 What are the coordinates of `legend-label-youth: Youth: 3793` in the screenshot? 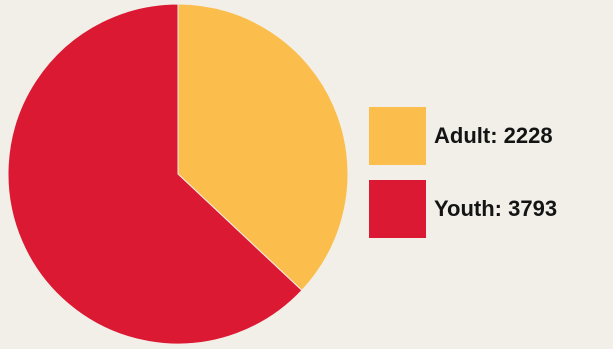 It's located at (496, 208).